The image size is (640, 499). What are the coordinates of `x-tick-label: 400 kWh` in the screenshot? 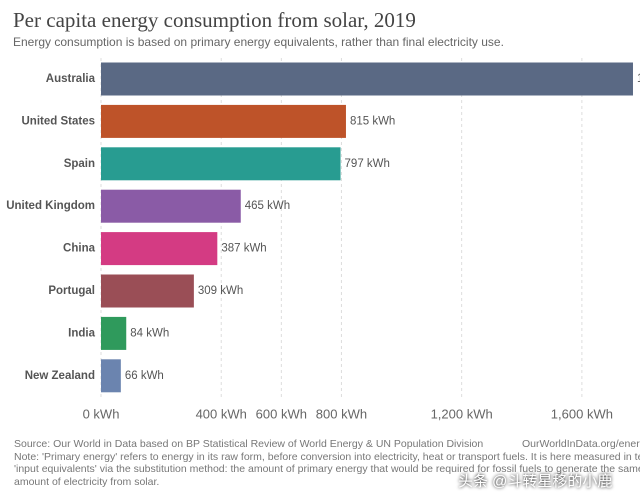 It's located at (221, 413).